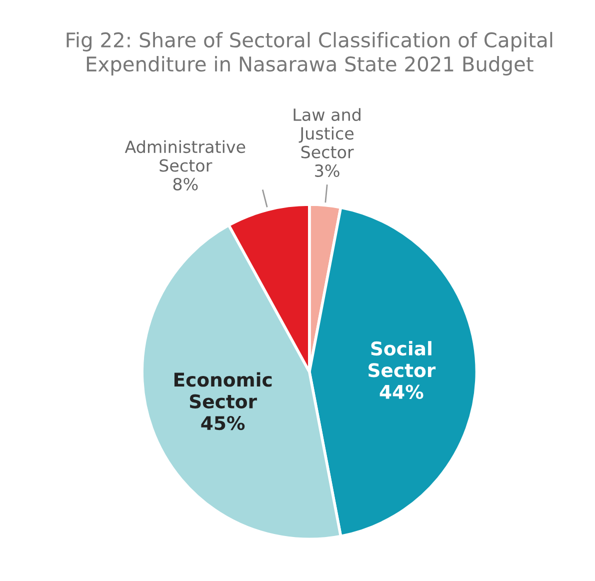 The image size is (595, 581). What do you see at coordinates (223, 390) in the screenshot?
I see `slice-label: Economic Sector` at bounding box center [223, 390].